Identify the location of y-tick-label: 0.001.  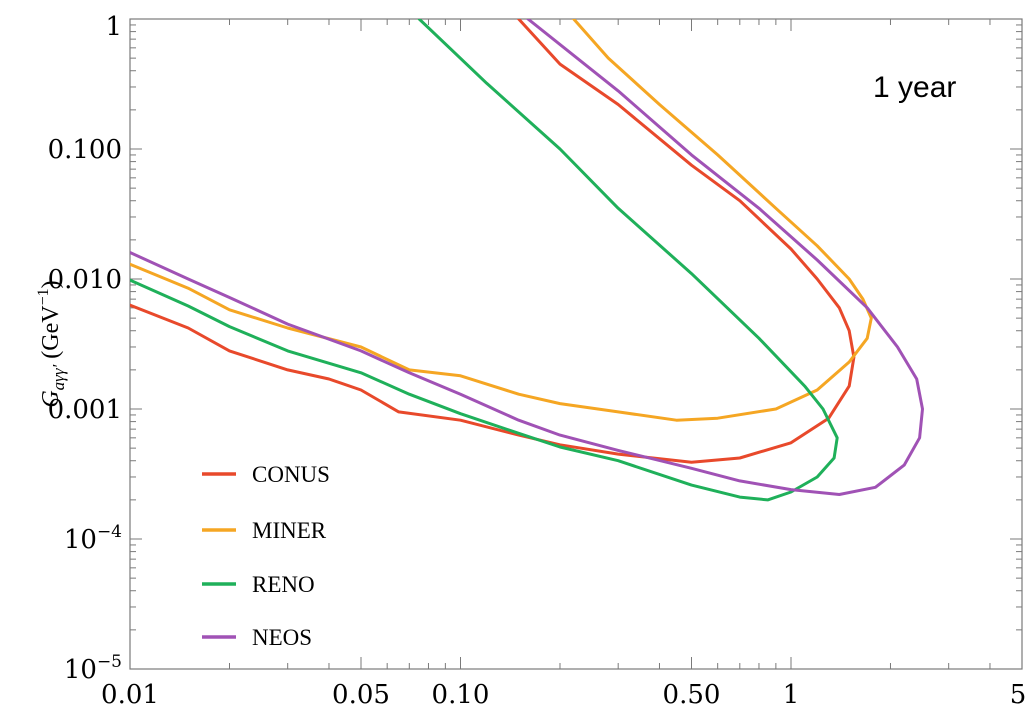
(85, 410).